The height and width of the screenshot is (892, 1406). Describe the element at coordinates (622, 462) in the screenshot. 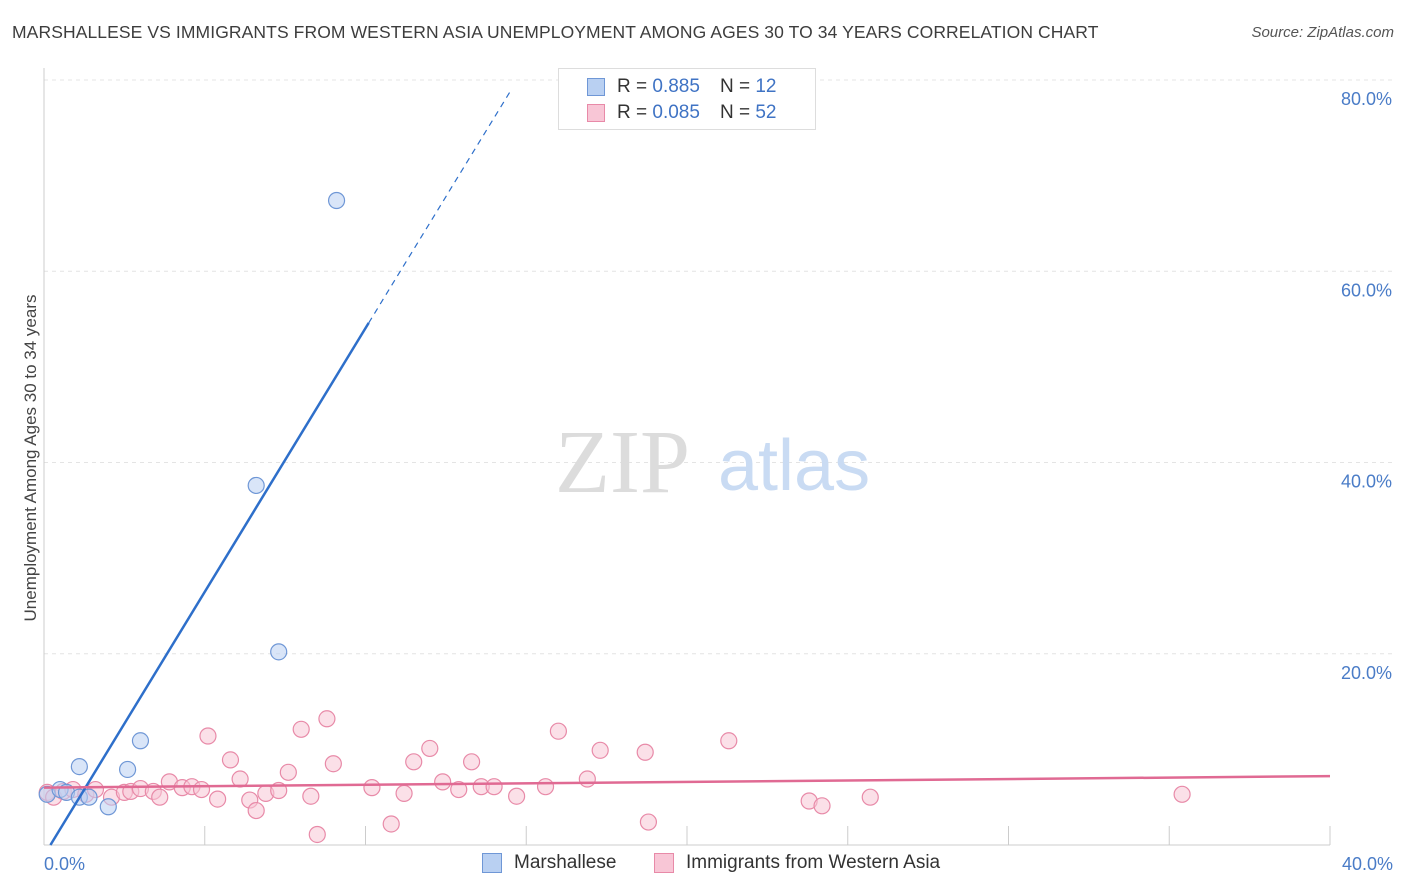

I see `watermark-zip: ZIP` at that location.